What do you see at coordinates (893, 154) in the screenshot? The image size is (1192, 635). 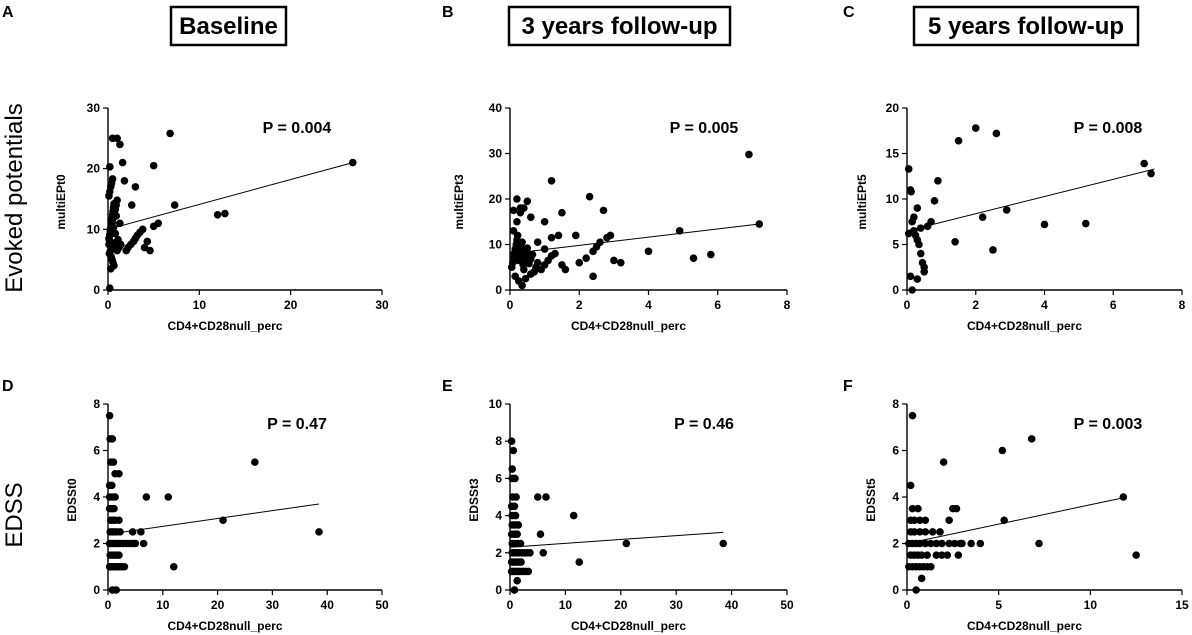 I see `y-tick-label: 15` at bounding box center [893, 154].